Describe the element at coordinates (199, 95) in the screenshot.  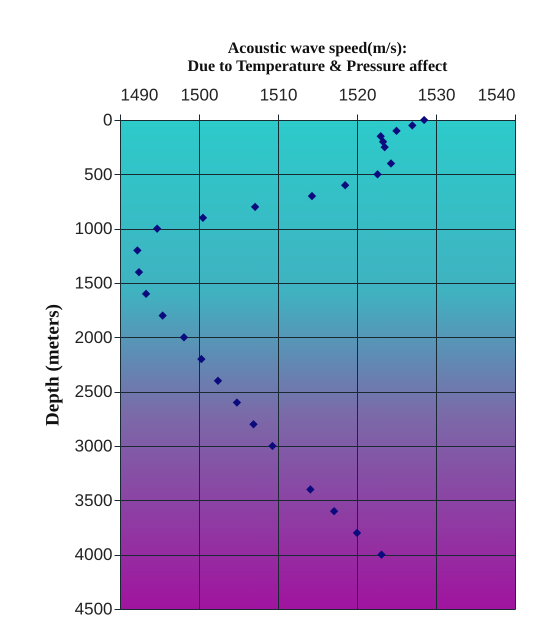
I see `x-tick-label: 1500` at that location.